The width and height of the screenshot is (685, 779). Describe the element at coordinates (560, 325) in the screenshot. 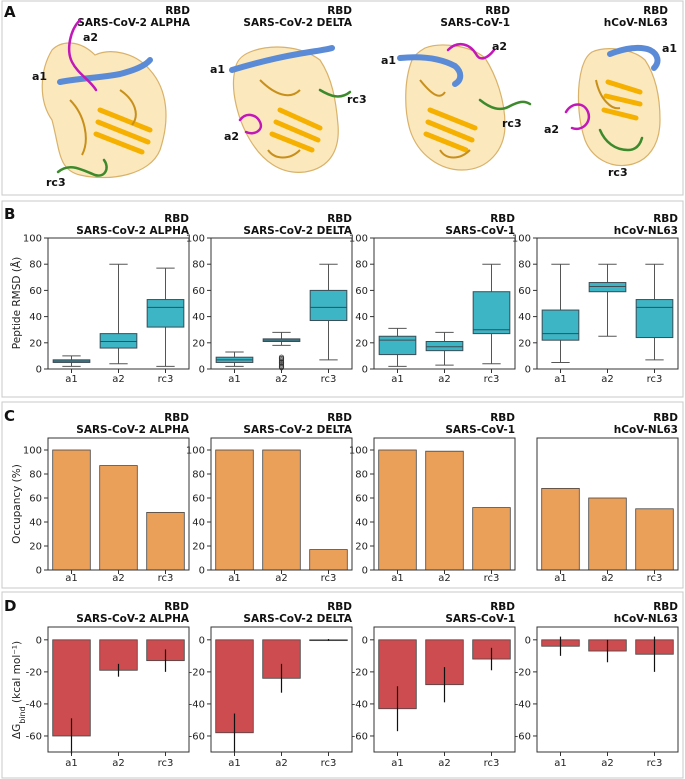

I see `box-a1` at that location.